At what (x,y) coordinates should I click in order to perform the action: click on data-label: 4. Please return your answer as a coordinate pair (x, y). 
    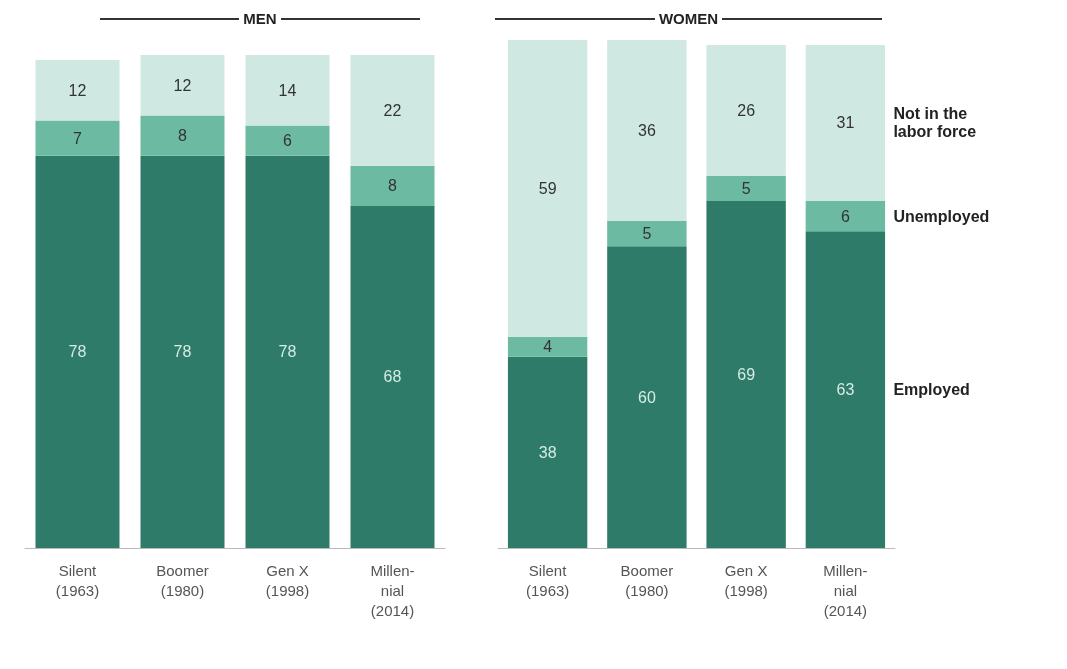
    Looking at the image, I should click on (548, 347).